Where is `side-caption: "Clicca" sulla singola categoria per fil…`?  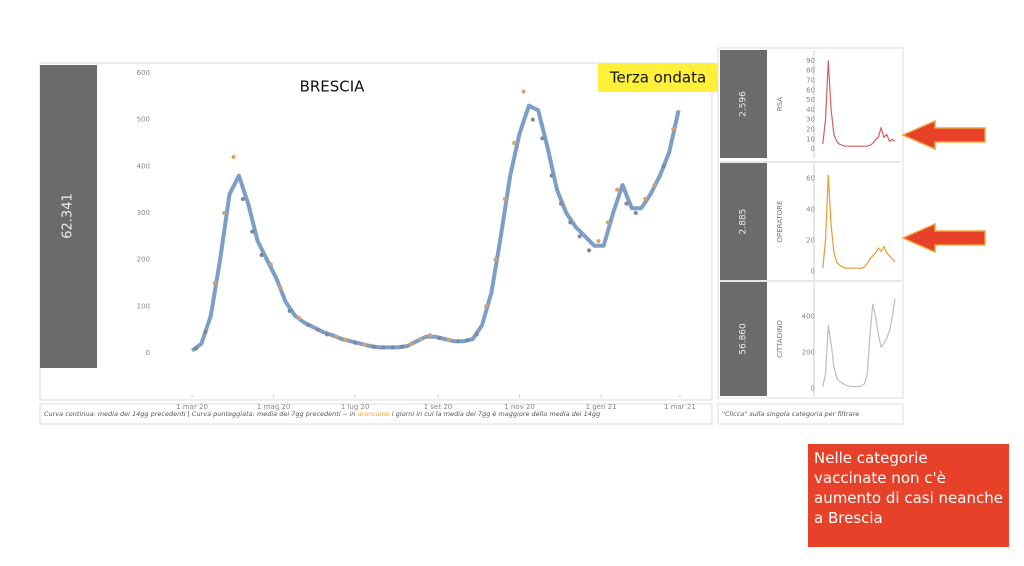
side-caption: "Clicca" sulla singola categoria per fil… is located at coordinates (790, 414).